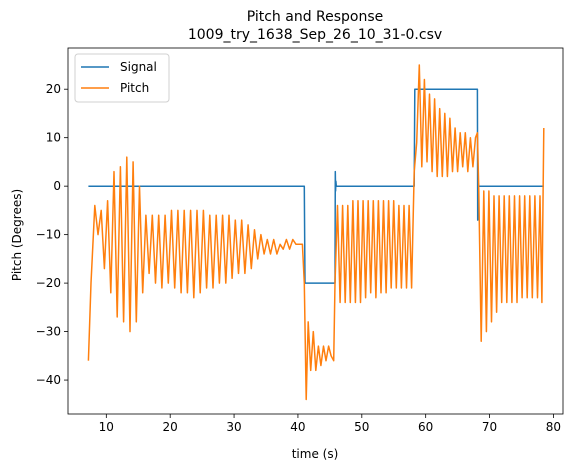  What do you see at coordinates (48, 380) in the screenshot?
I see `y-tick-label: −40` at bounding box center [48, 380].